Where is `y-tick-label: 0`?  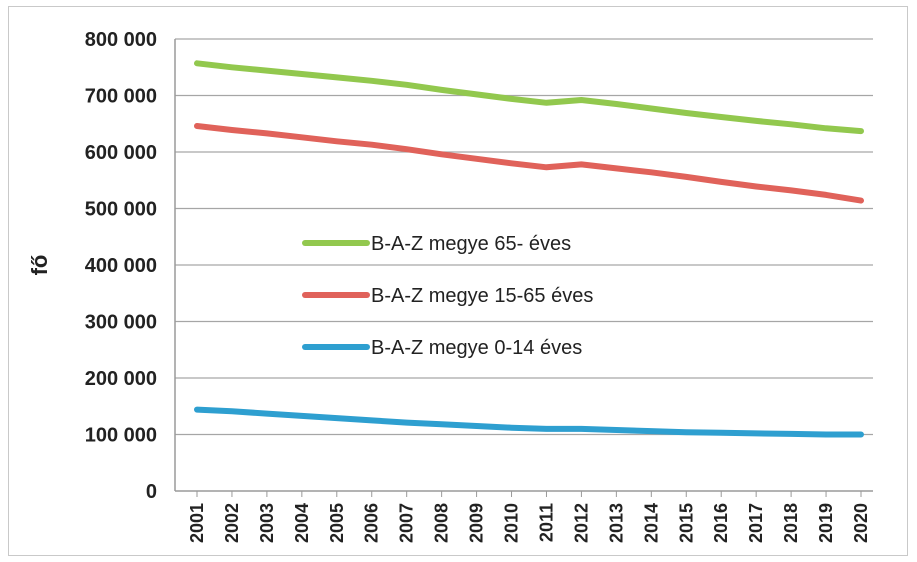
y-tick-label: 0 is located at coordinates (151, 492).